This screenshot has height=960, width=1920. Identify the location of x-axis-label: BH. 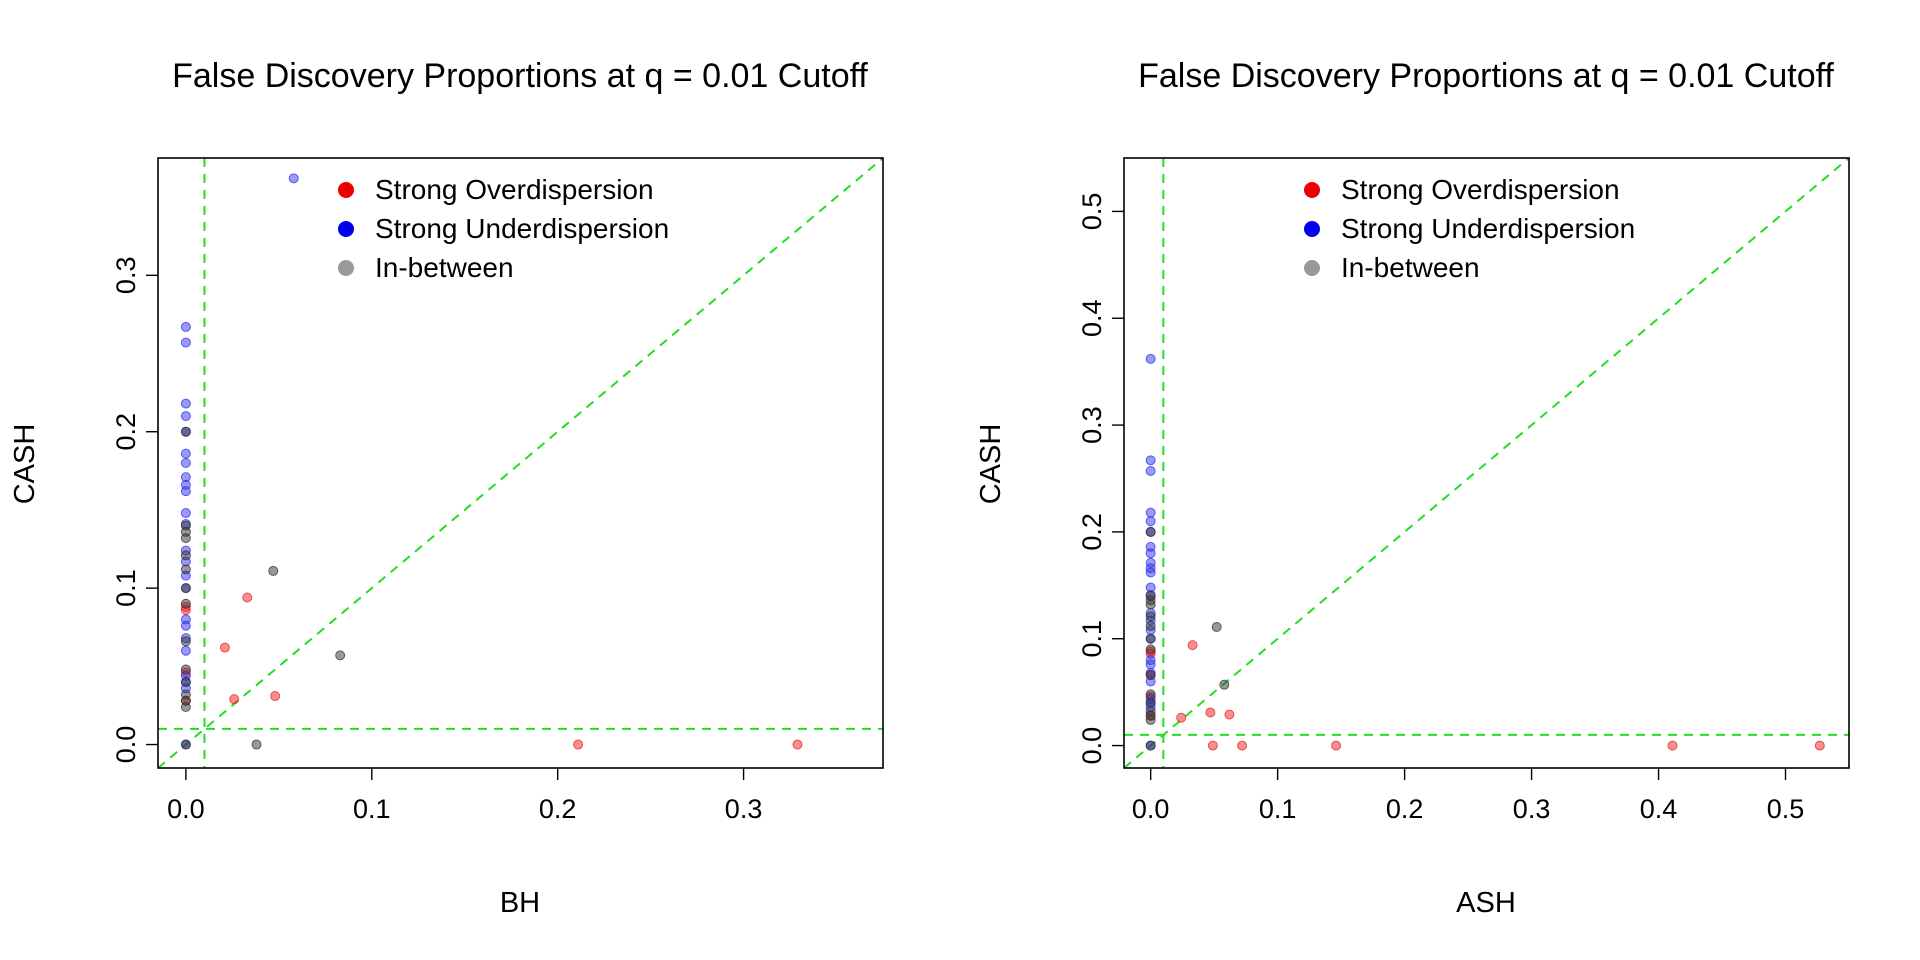
(520, 903).